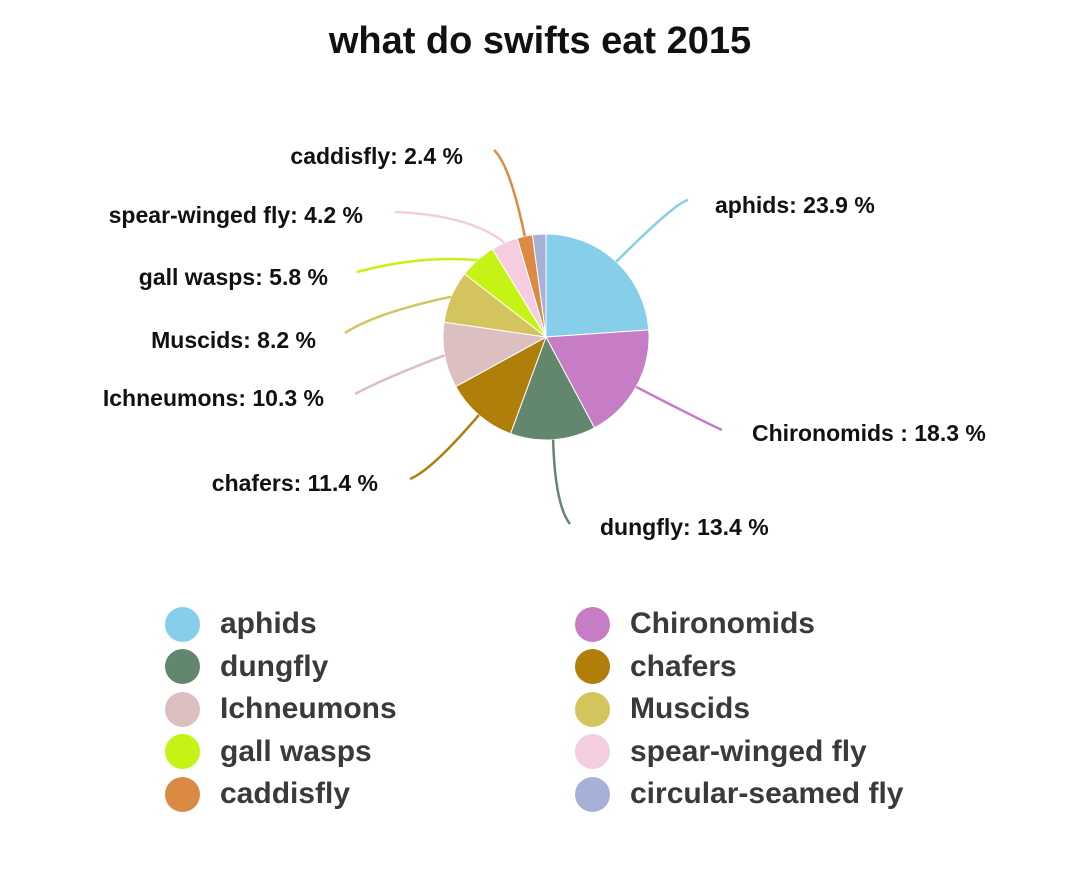 The image size is (1080, 872). I want to click on pie-slices, so click(546, 337).